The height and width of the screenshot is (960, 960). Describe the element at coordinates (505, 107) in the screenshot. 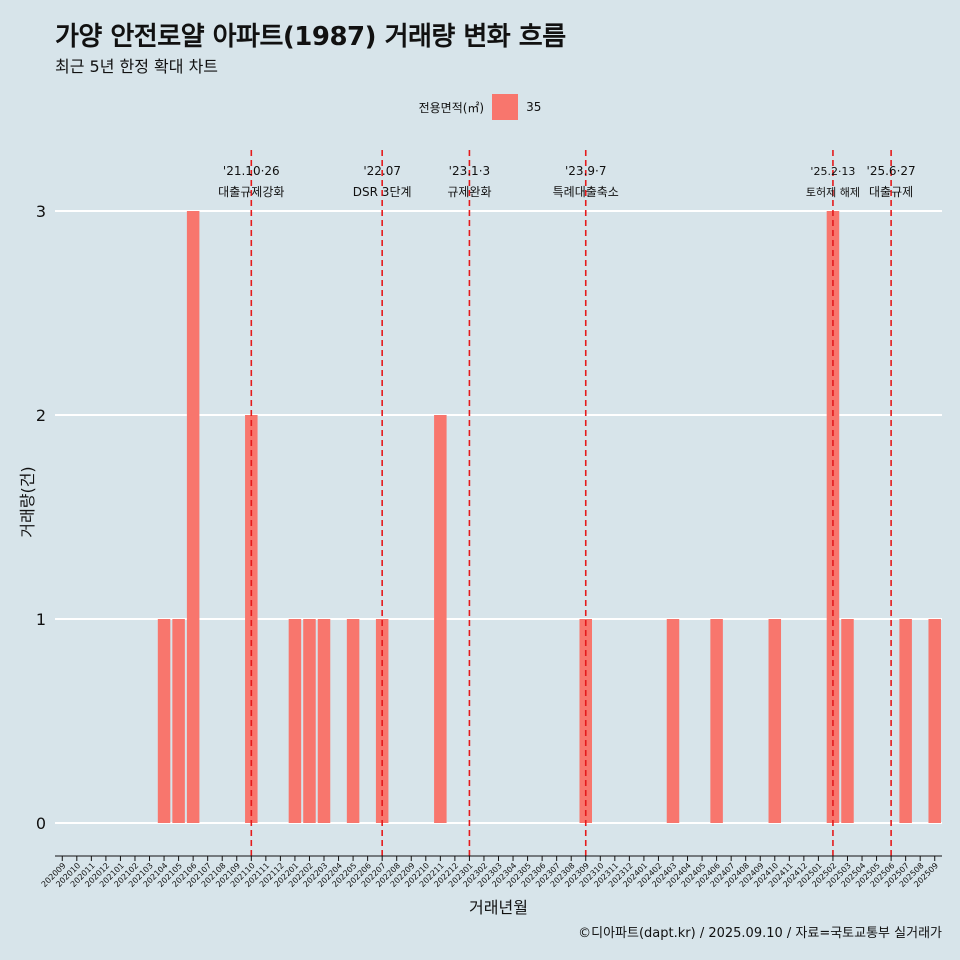

I see `legend-swatch` at that location.